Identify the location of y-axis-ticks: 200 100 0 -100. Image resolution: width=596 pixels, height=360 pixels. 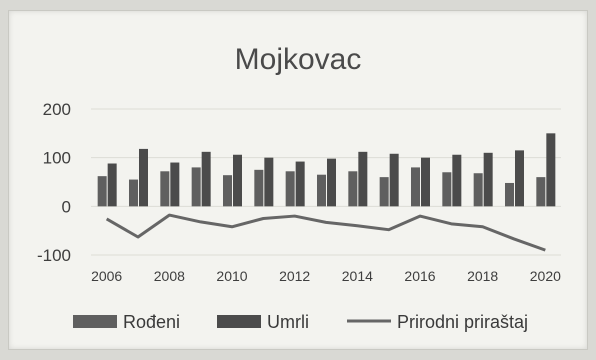
(54, 182).